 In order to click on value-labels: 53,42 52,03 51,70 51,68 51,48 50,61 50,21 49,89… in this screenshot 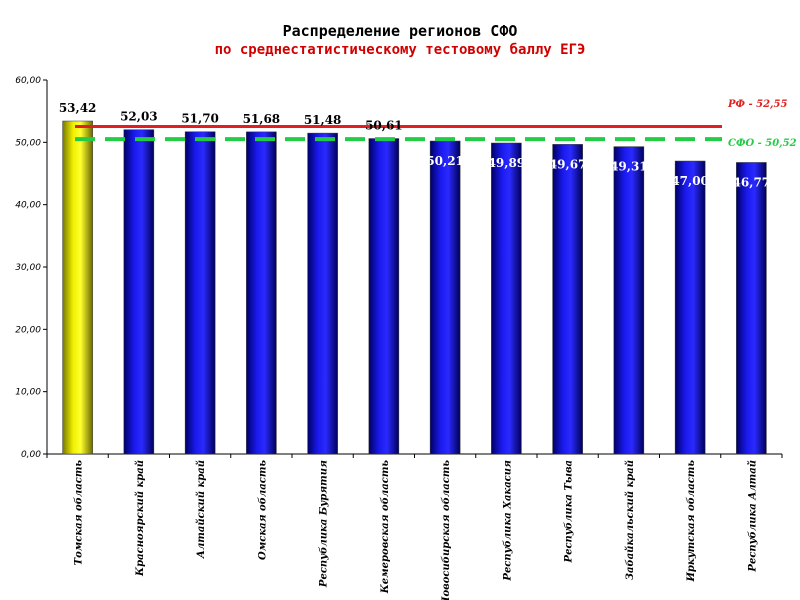, I will do `click(414, 145)`.